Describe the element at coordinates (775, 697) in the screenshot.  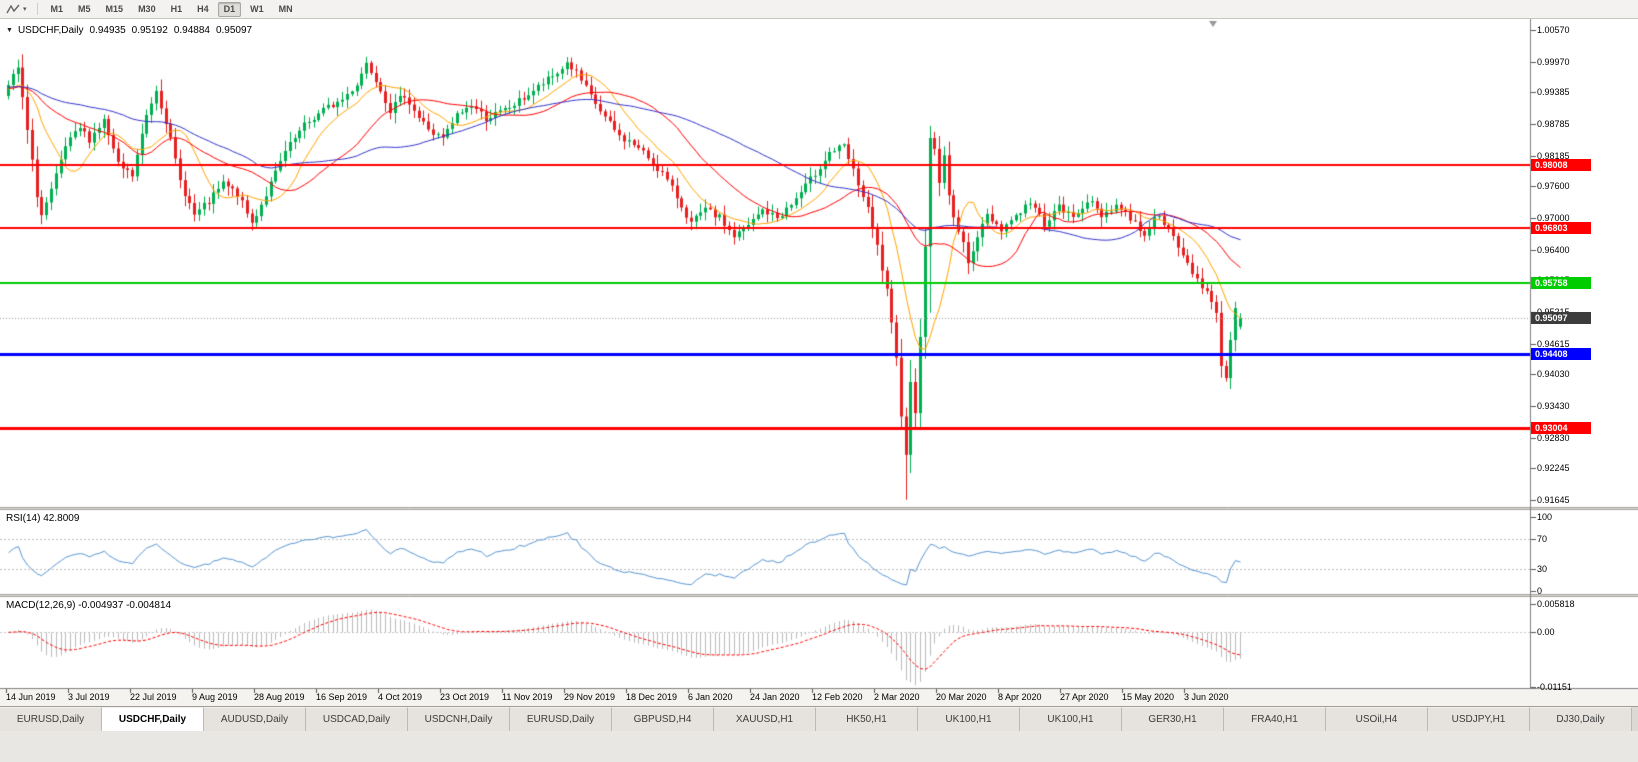
I see `date-label: 24 Jan 2020` at that location.